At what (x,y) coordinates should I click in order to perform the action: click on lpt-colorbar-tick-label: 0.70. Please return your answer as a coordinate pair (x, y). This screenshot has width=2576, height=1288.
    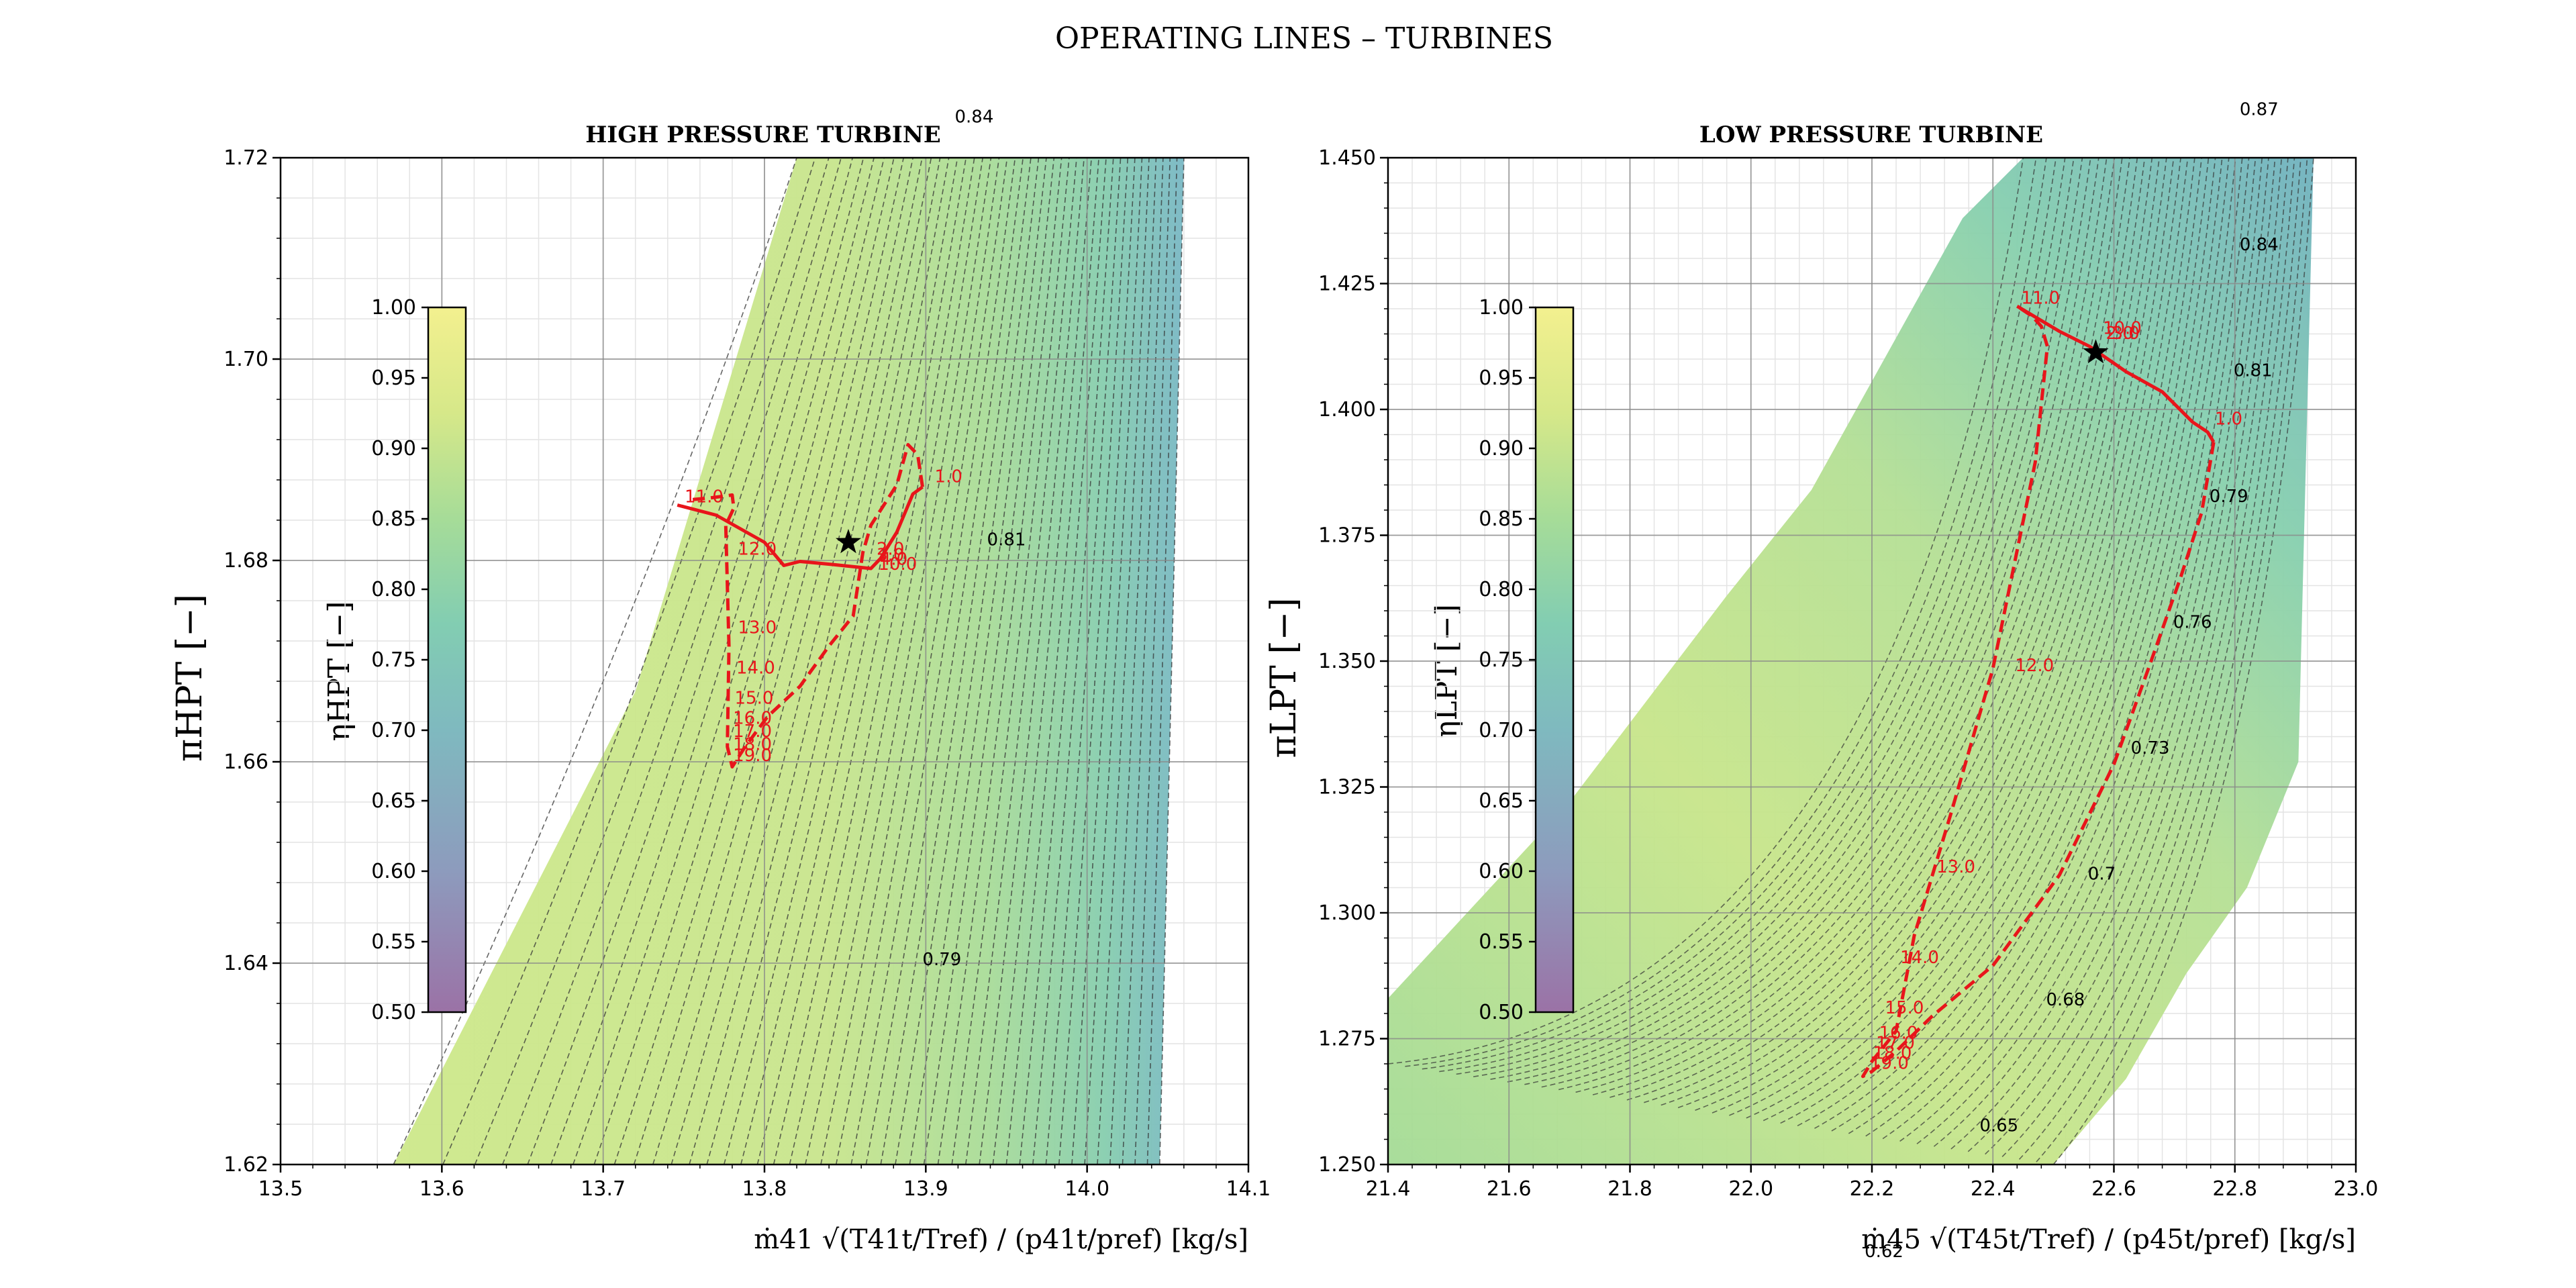
    Looking at the image, I should click on (1501, 730).